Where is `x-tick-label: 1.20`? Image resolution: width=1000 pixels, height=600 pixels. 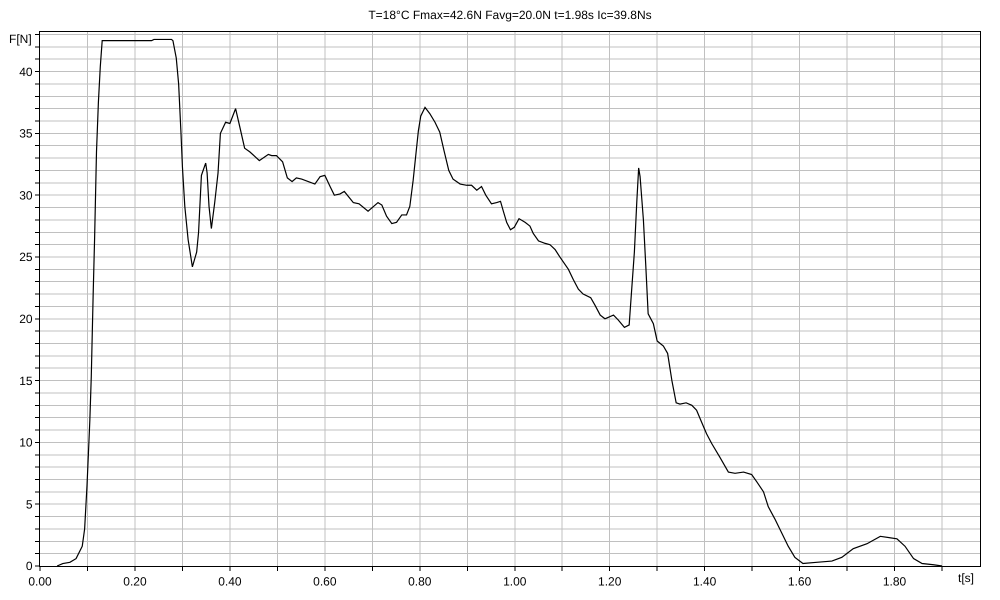
x-tick-label: 1.20 is located at coordinates (610, 581).